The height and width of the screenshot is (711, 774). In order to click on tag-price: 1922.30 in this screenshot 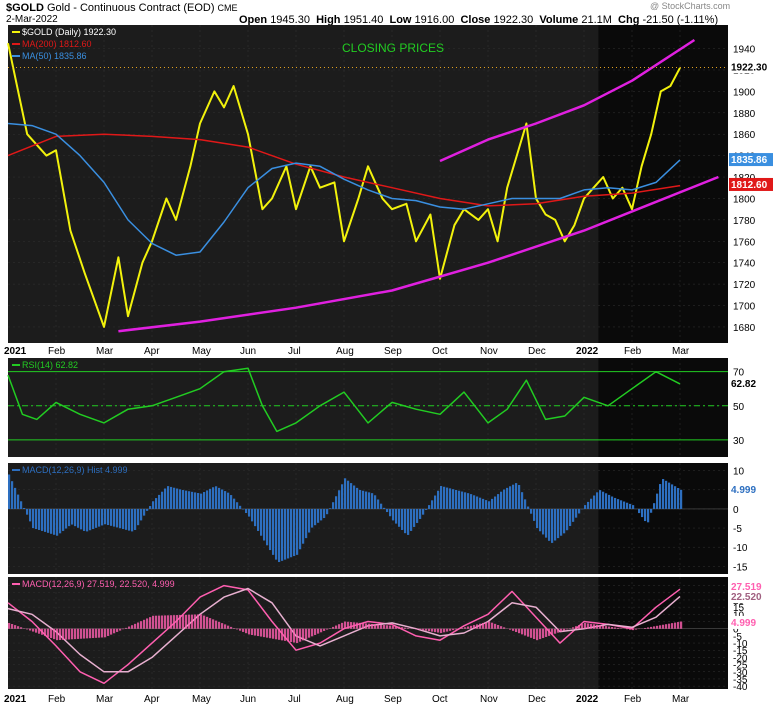, I will do `click(751, 67)`.